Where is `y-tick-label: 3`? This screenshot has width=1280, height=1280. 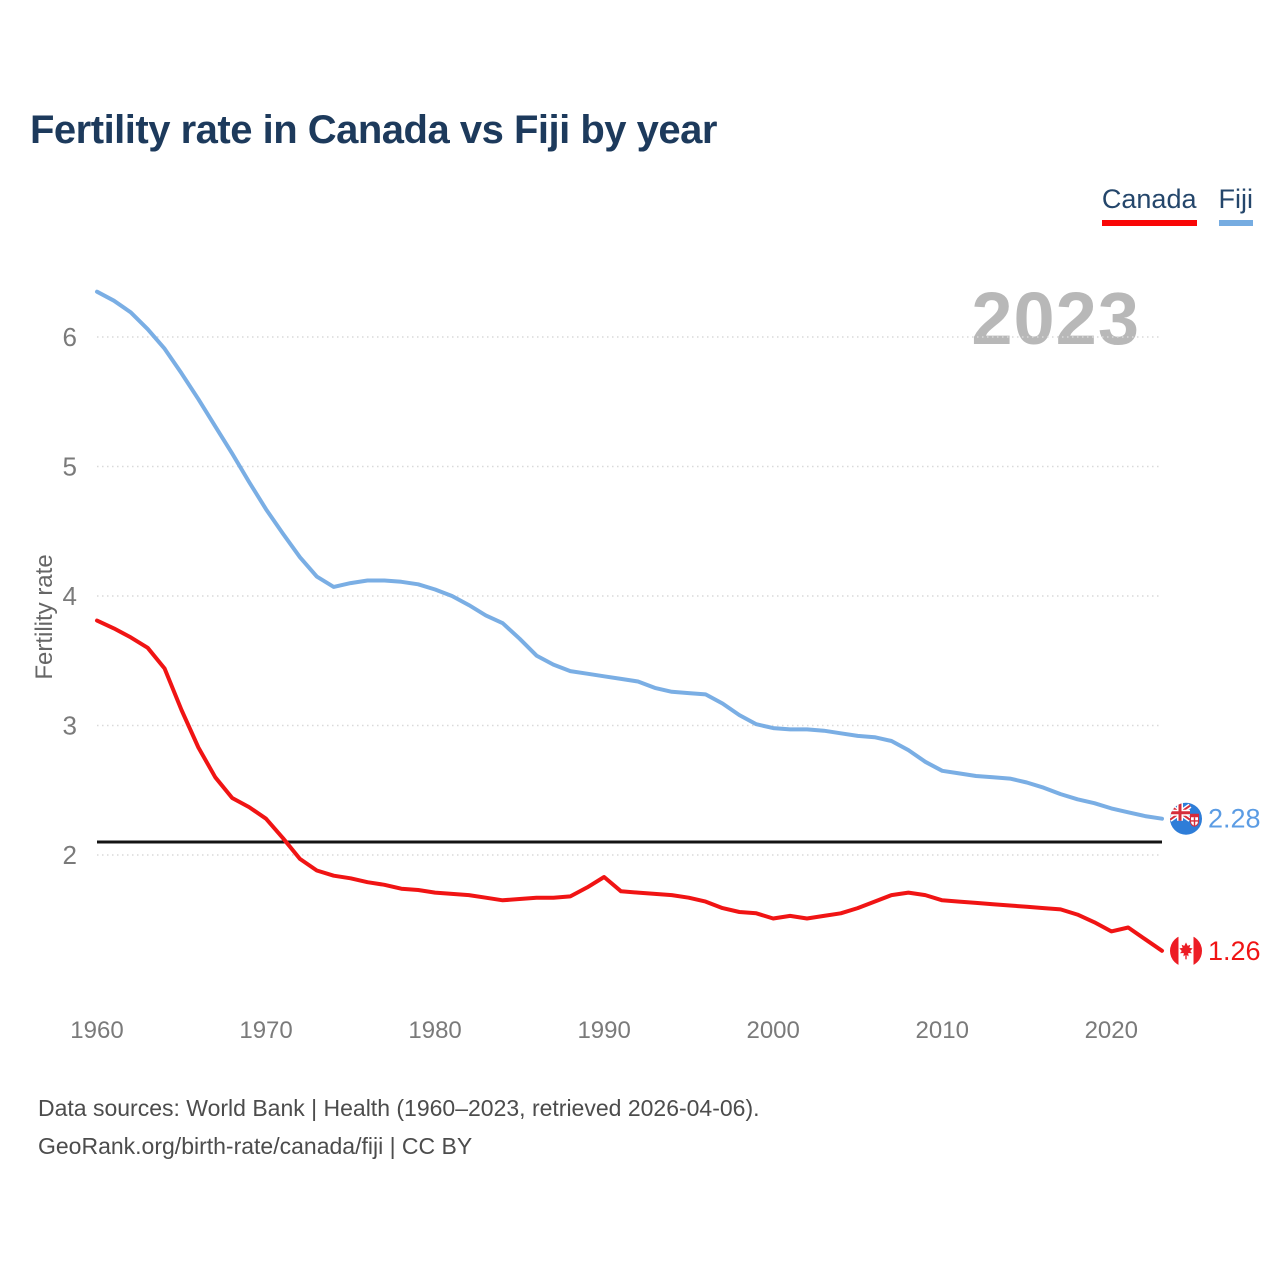 y-tick-label: 3 is located at coordinates (70, 726).